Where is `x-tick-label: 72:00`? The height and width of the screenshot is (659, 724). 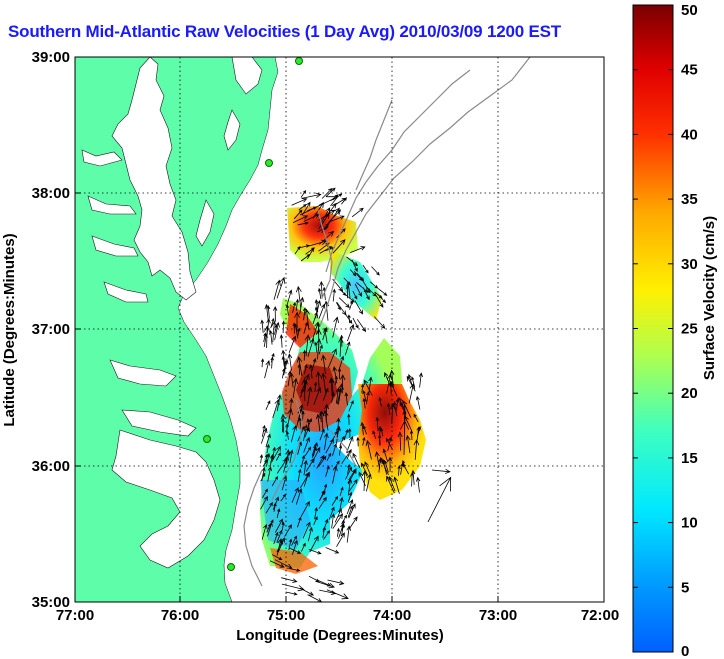
x-tick-label: 72:00 is located at coordinates (600, 615).